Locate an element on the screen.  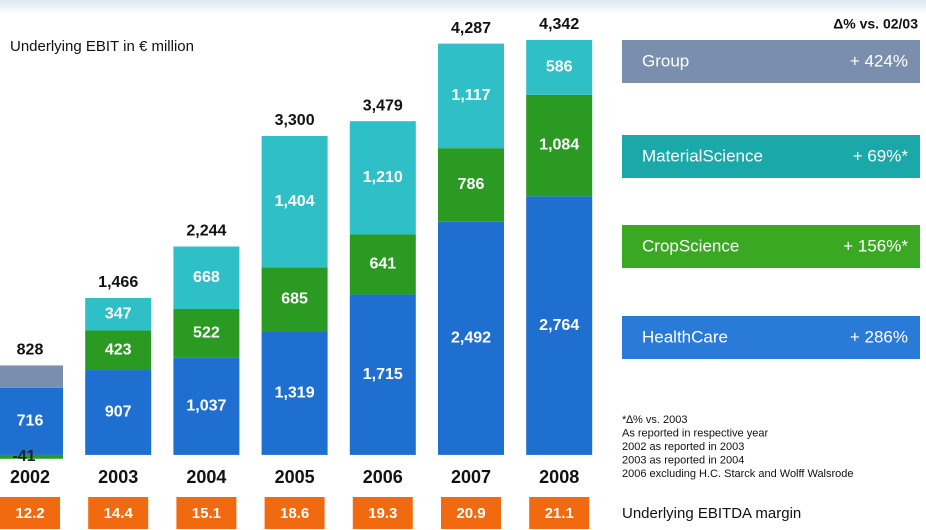
chart-title: Underlying EBIT in € million is located at coordinates (102, 46).